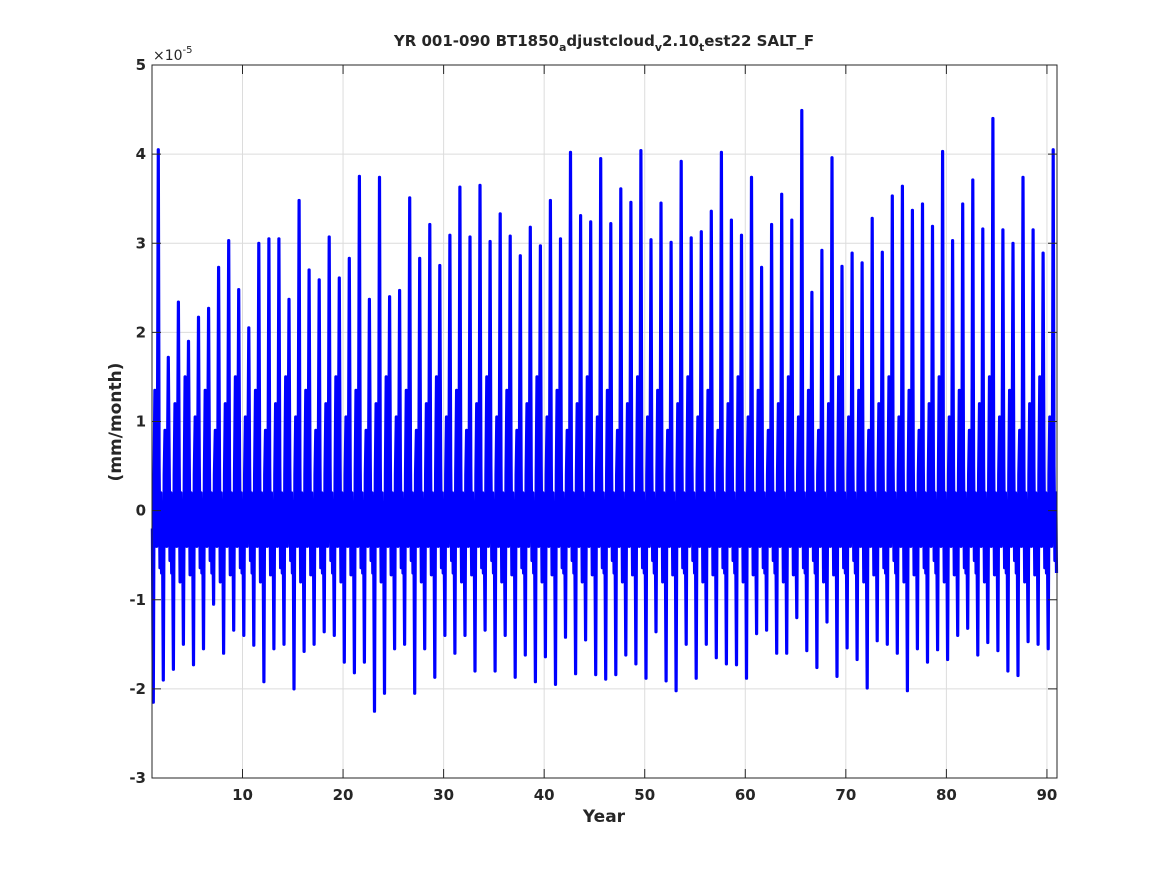 This screenshot has height=875, width=1167. What do you see at coordinates (1047, 795) in the screenshot?
I see `x-tick-label: 90` at bounding box center [1047, 795].